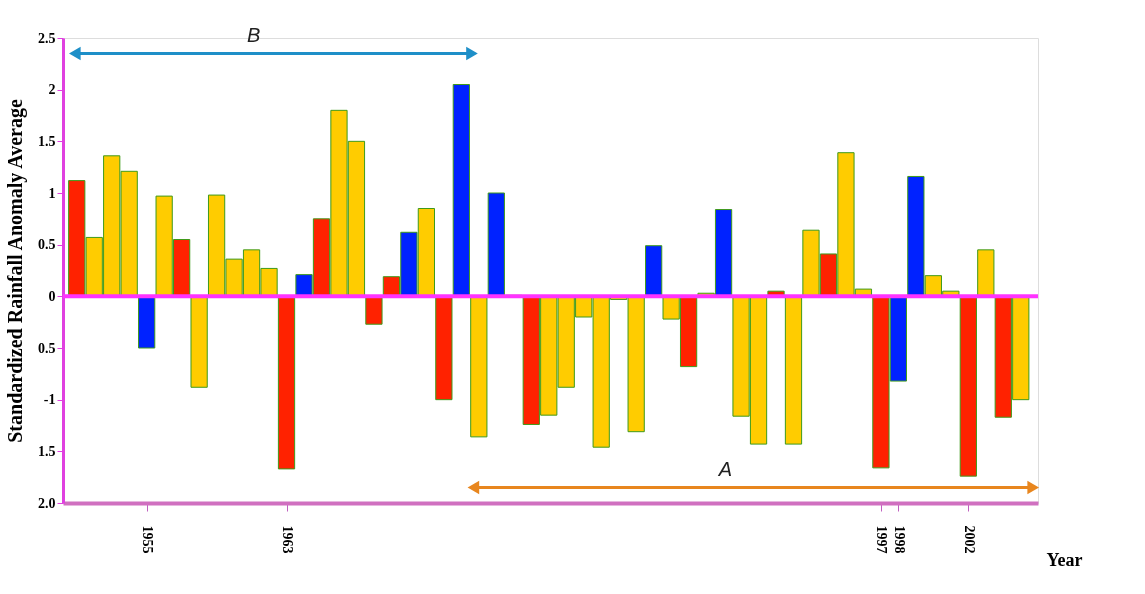  Describe the element at coordinates (969, 539) in the screenshot. I see `x-tick-label: 2002` at that location.